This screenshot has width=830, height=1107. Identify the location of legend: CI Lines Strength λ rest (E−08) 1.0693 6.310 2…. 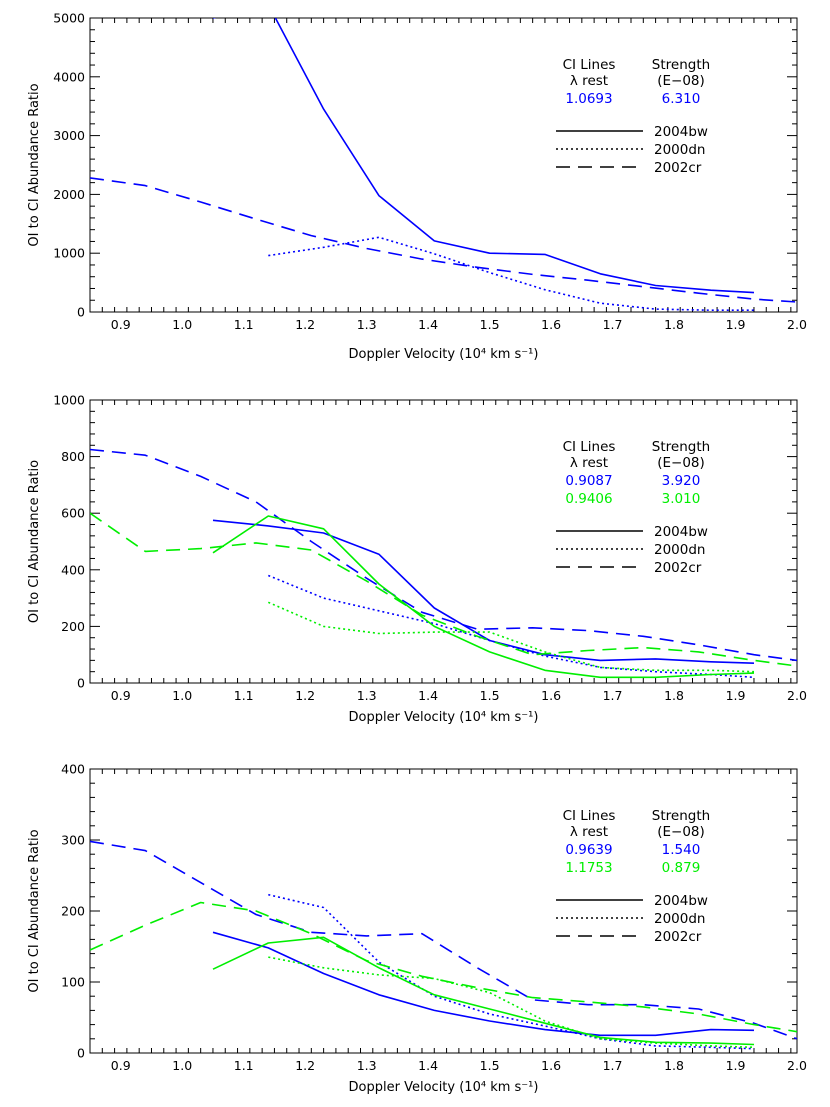
(633, 116).